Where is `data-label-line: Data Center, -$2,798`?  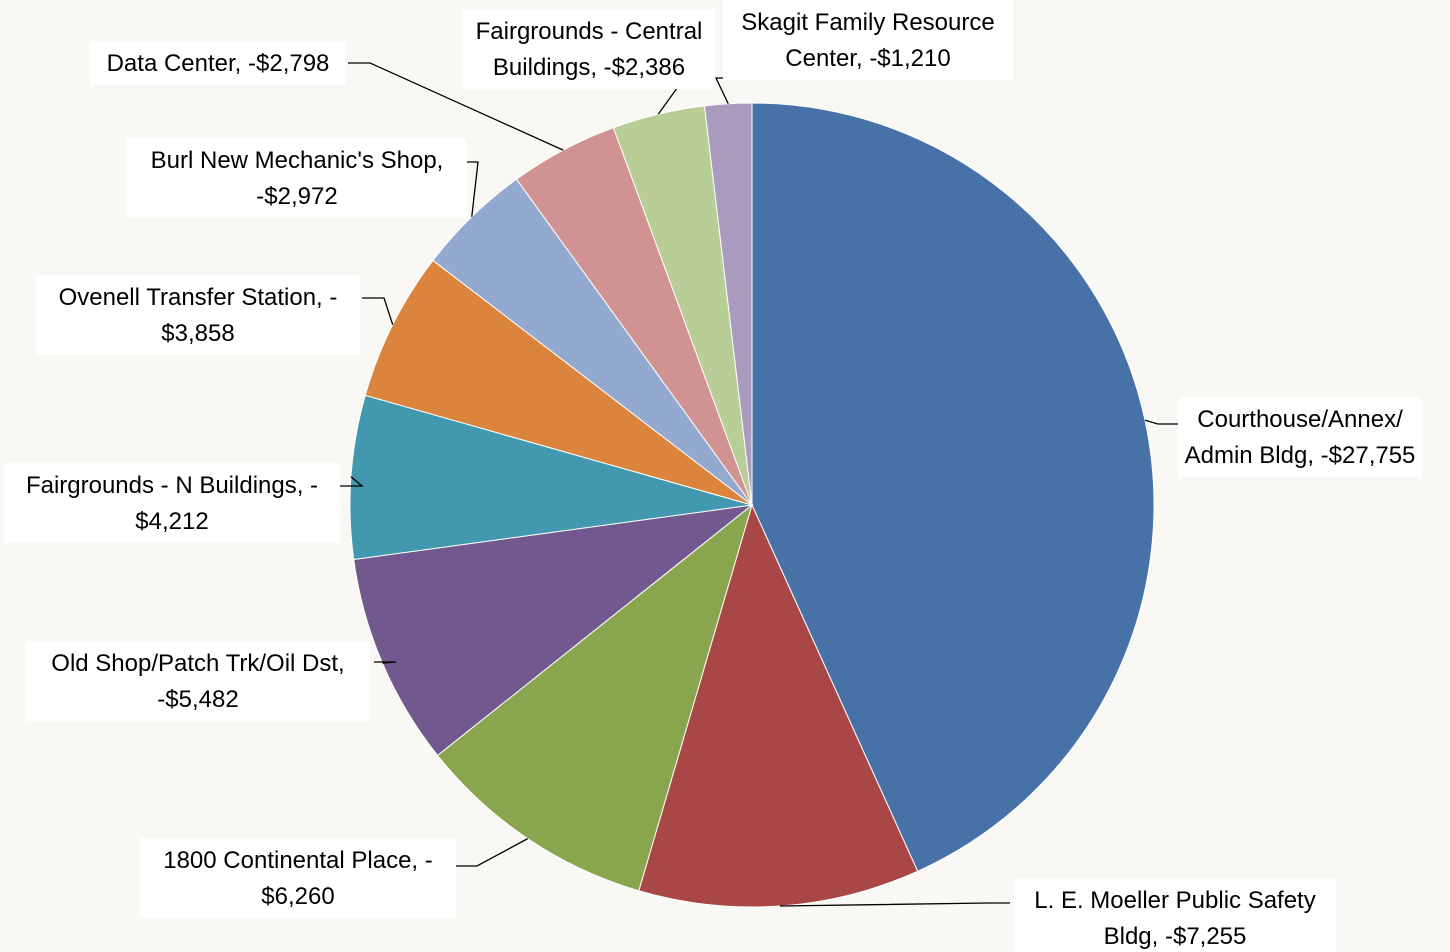
data-label-line: Data Center, -$2,798 is located at coordinates (218, 63).